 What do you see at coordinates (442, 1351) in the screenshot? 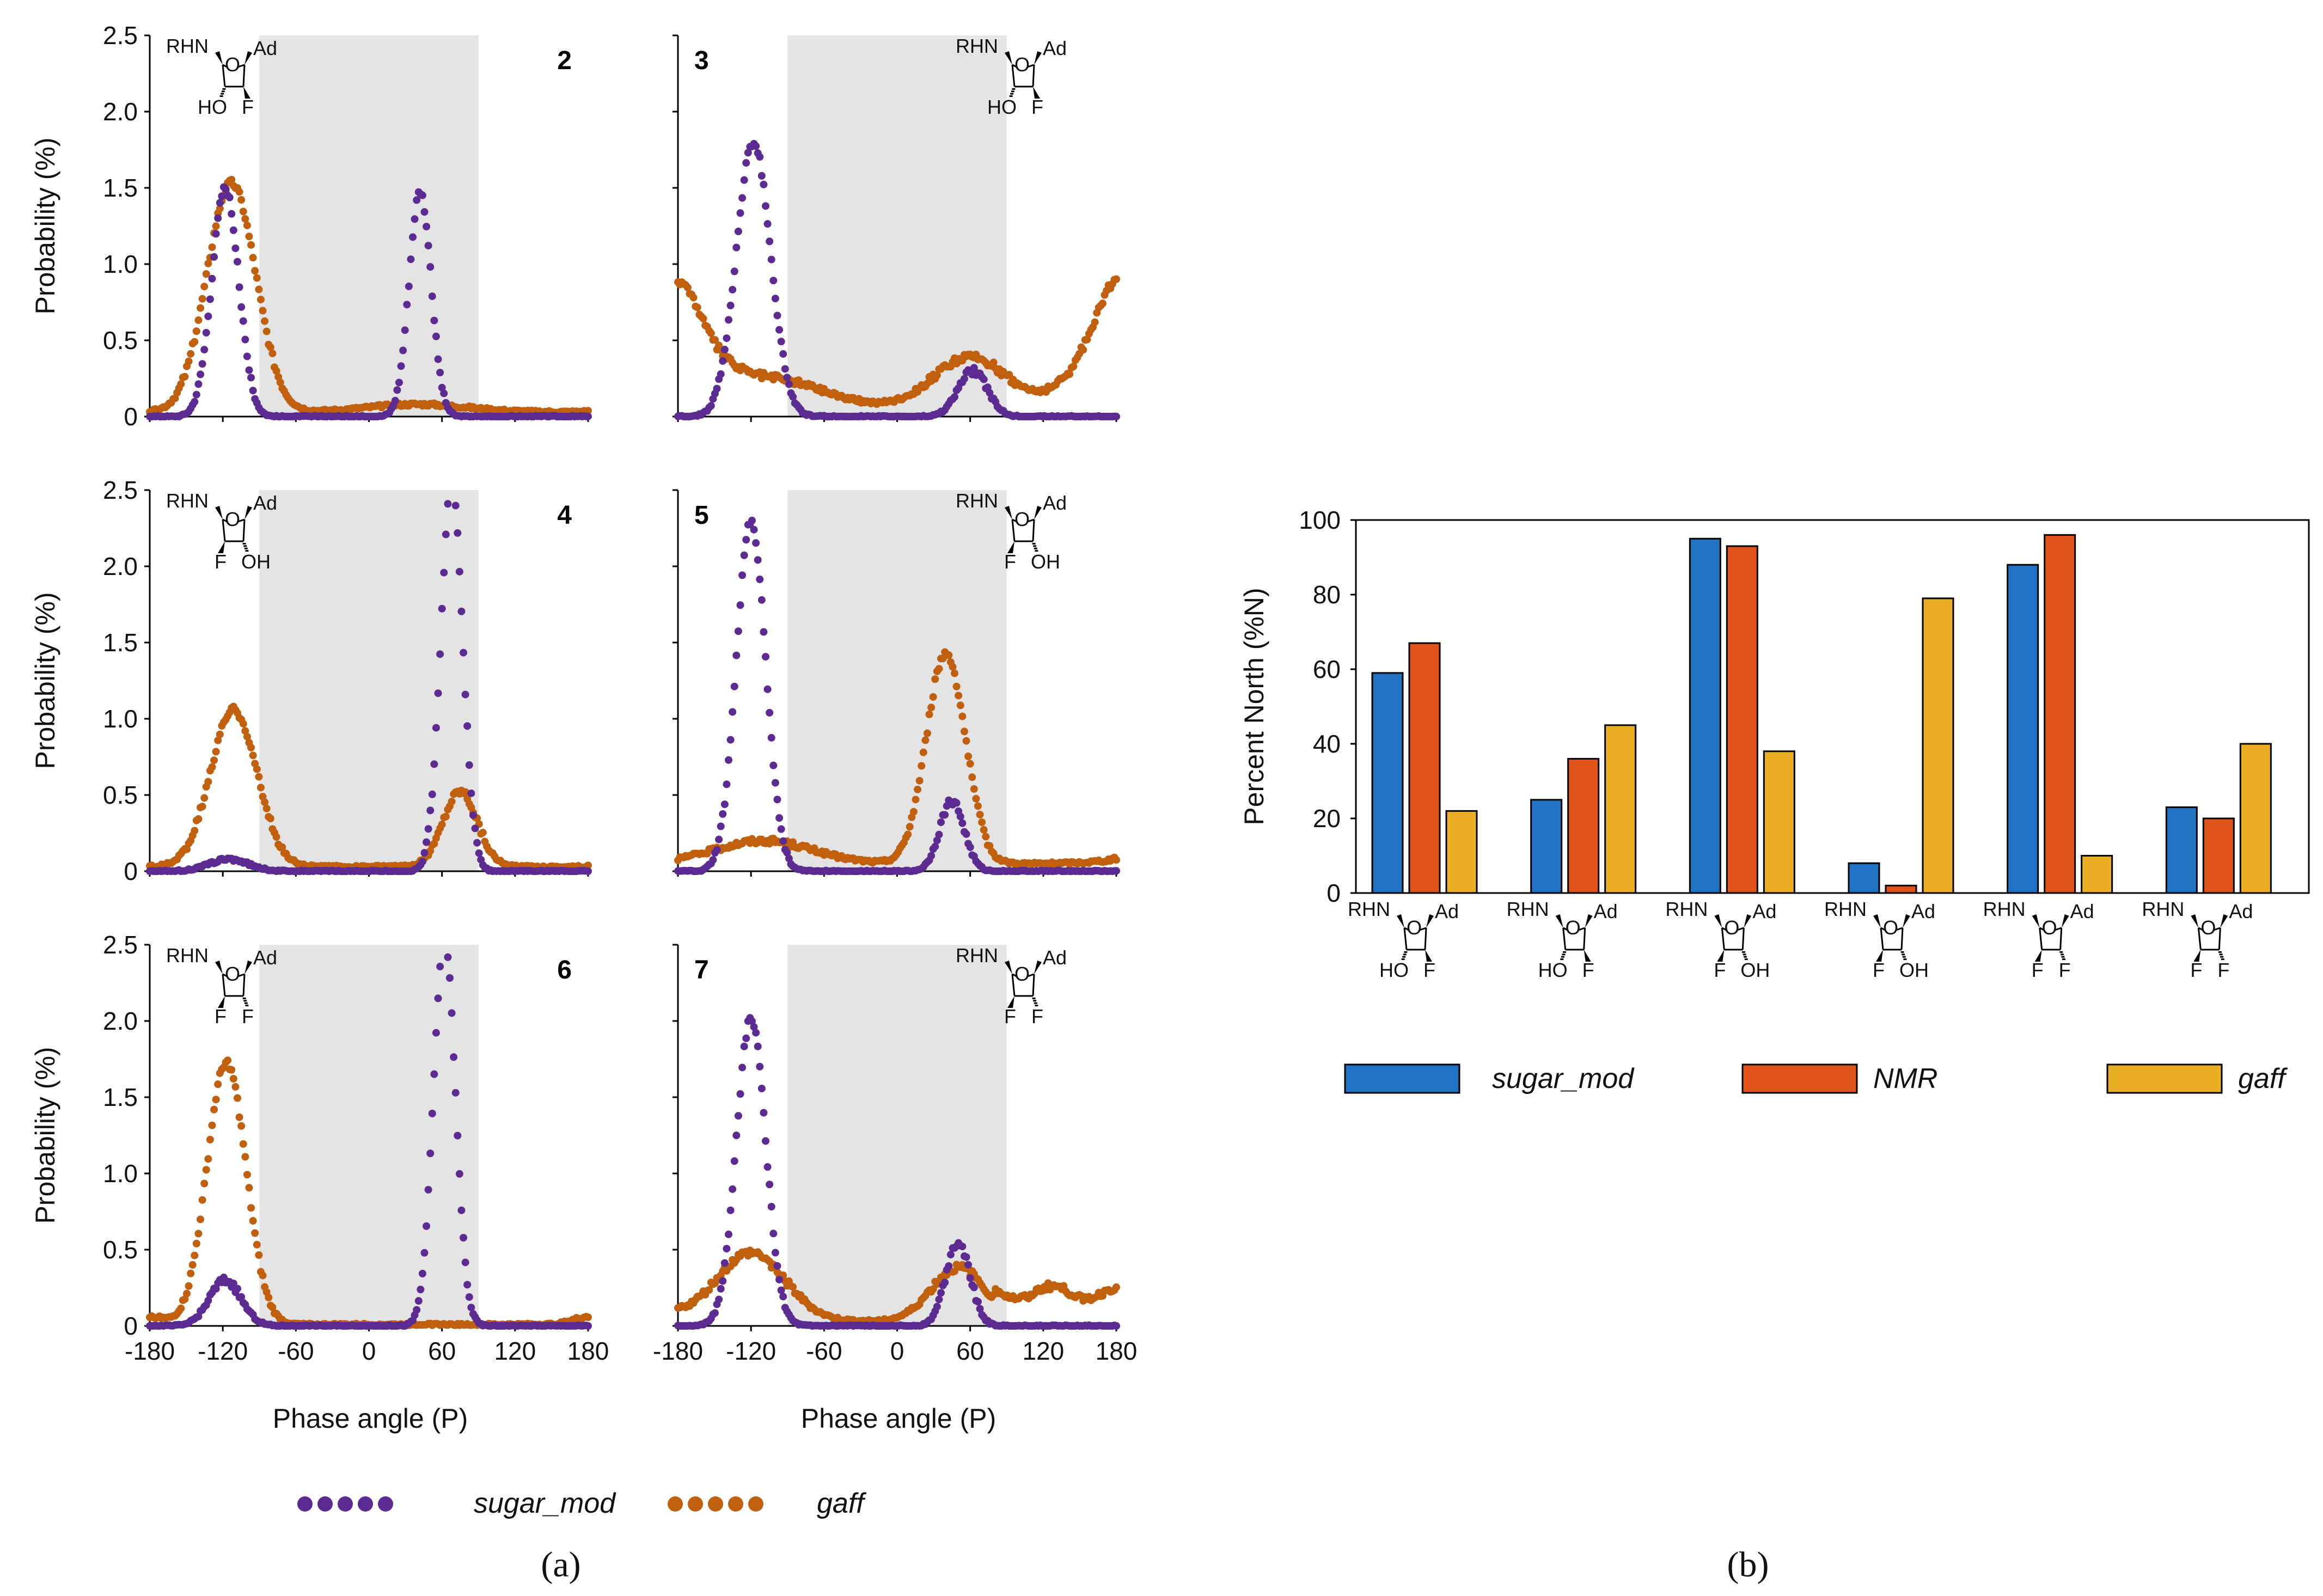
I see `x-tick-label: 60` at bounding box center [442, 1351].